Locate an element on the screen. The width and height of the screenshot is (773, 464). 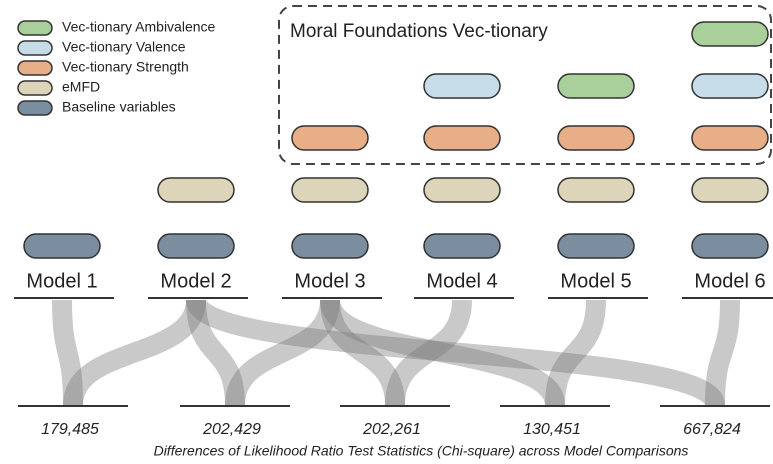
legend-label: Vec-tionary Ambivalence is located at coordinates (139, 27).